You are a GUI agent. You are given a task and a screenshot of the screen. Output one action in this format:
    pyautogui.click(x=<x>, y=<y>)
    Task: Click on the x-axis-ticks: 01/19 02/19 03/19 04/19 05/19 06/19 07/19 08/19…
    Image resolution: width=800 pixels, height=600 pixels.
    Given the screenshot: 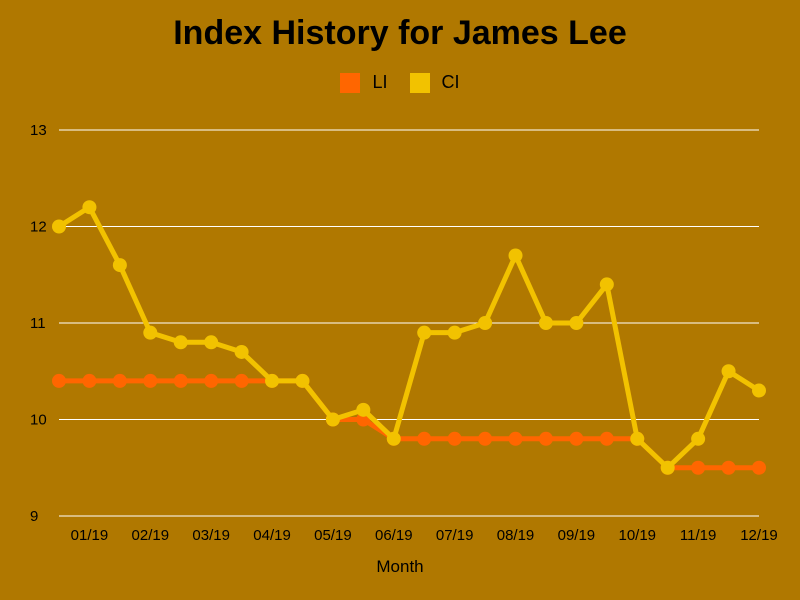 What is the action you would take?
    pyautogui.click(x=424, y=535)
    